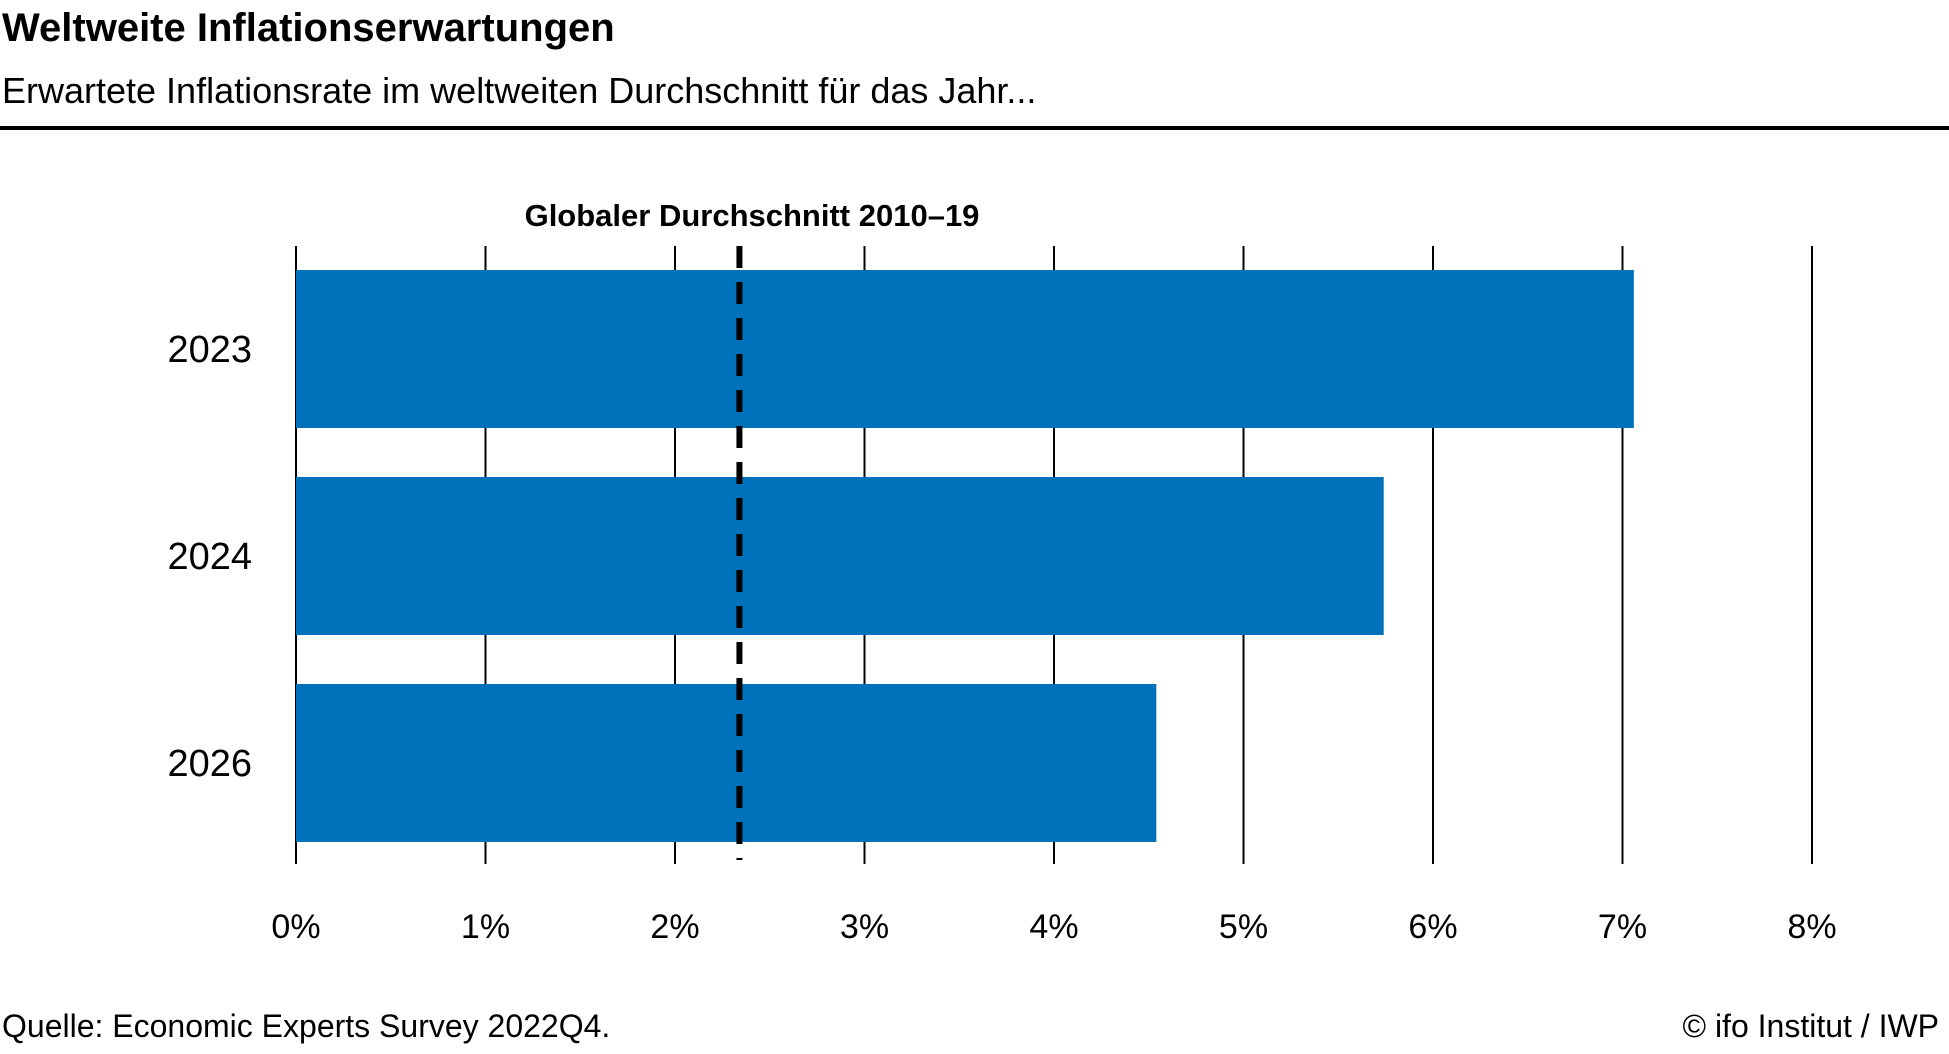 The image size is (1949, 1054). What do you see at coordinates (295, 927) in the screenshot?
I see `x-tick-label: 0%` at bounding box center [295, 927].